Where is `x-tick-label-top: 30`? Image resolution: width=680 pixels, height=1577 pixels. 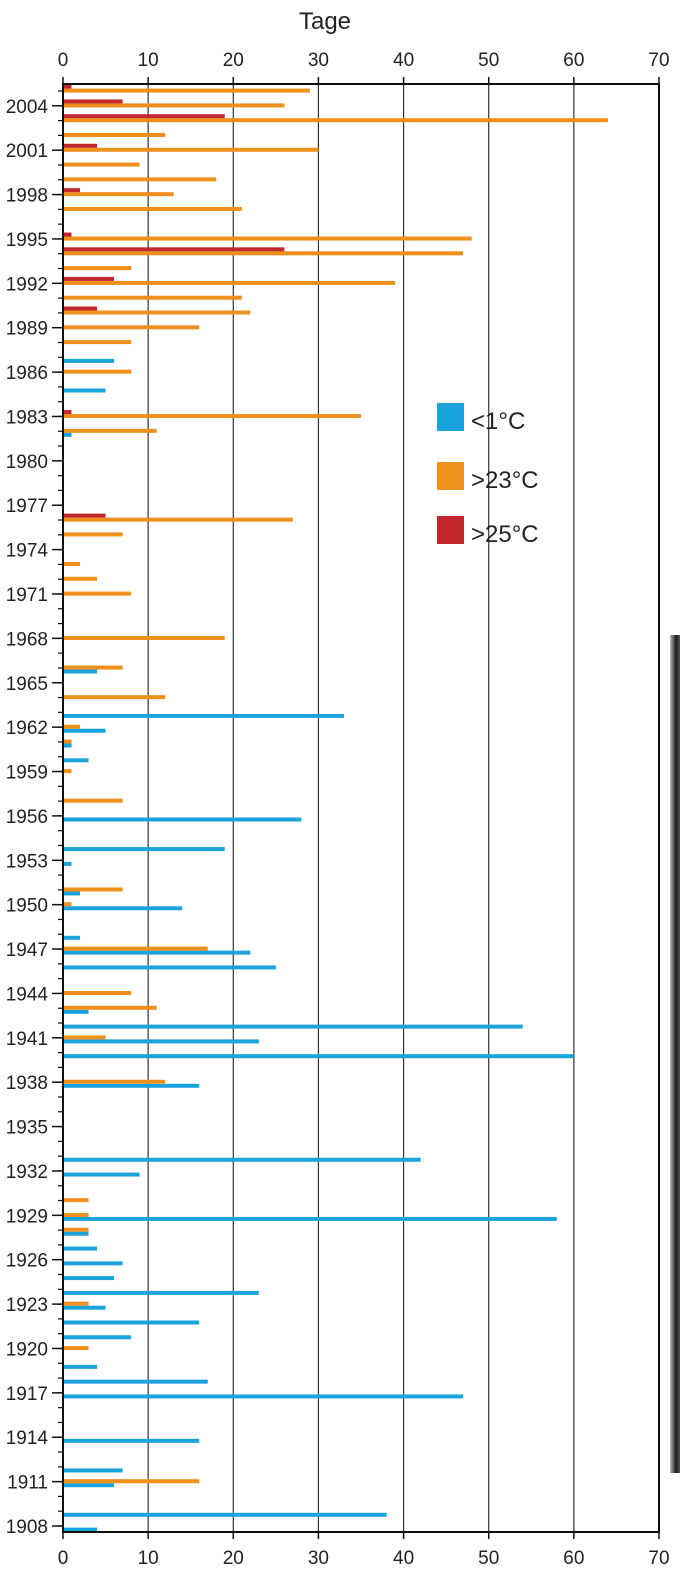 x-tick-label-top: 30 is located at coordinates (318, 60).